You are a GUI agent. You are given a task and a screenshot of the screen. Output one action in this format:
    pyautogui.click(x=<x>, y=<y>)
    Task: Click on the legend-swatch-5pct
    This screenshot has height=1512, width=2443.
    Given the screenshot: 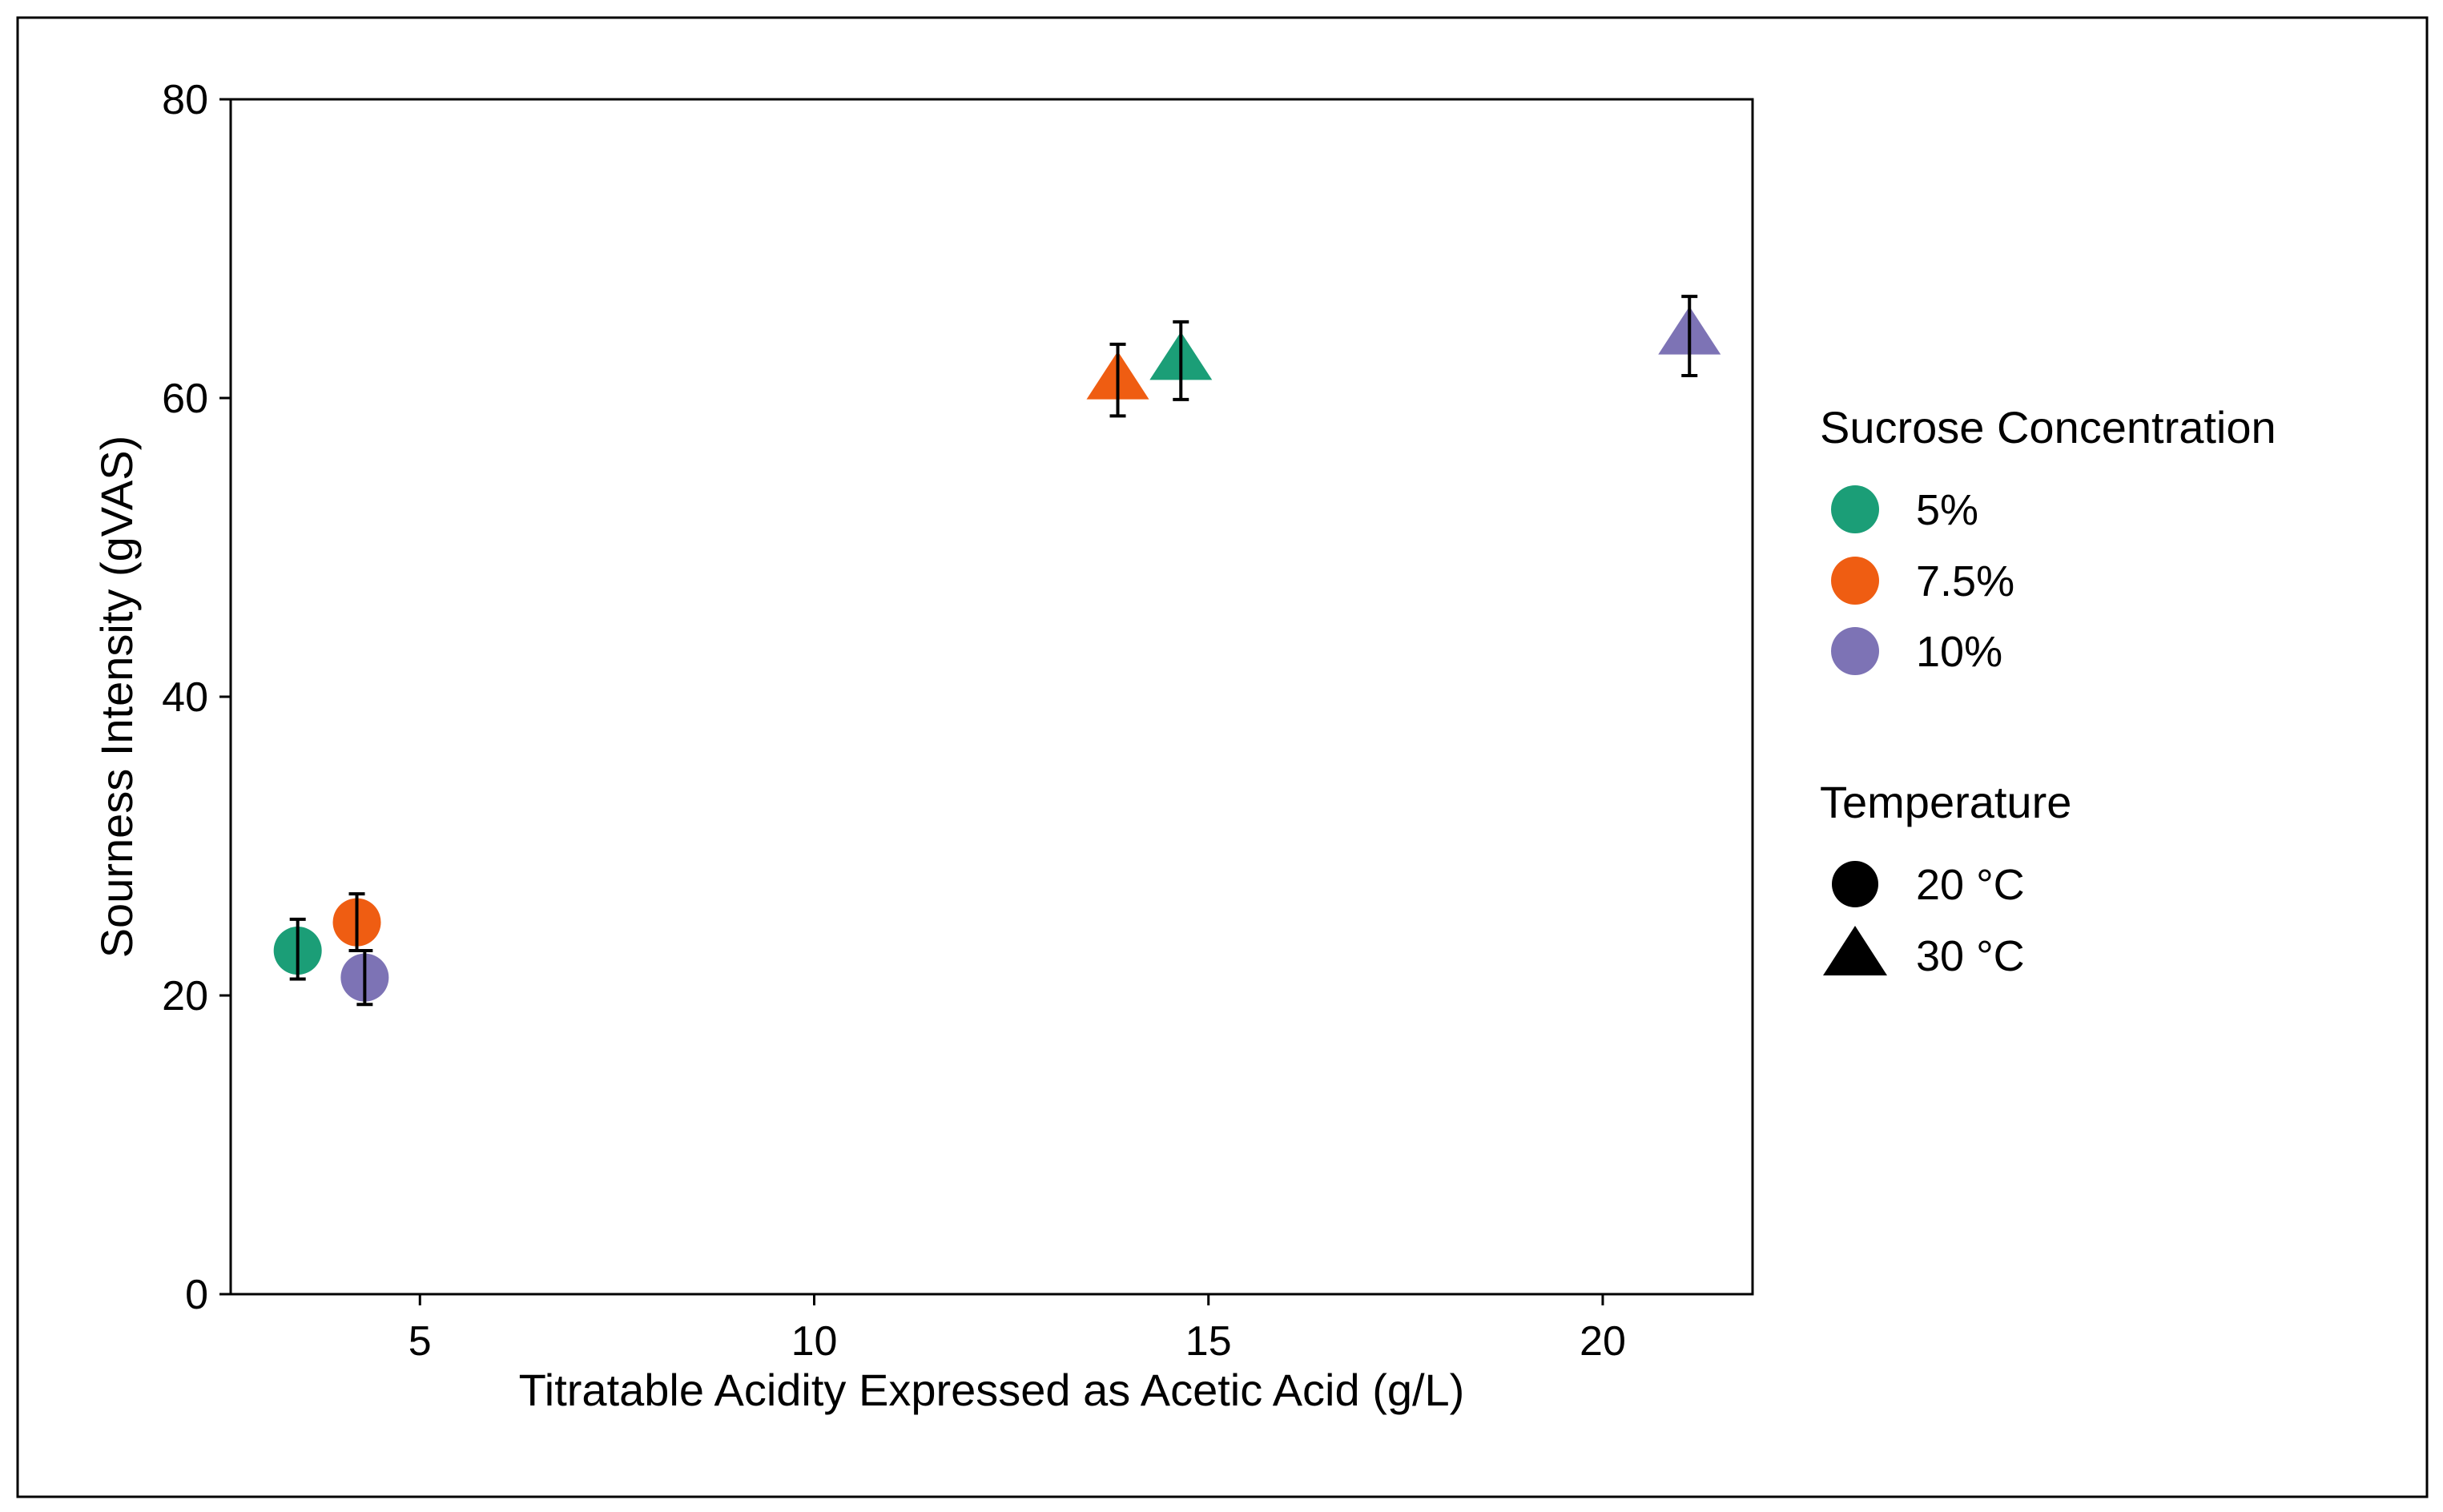 What is the action you would take?
    pyautogui.click(x=1855, y=509)
    